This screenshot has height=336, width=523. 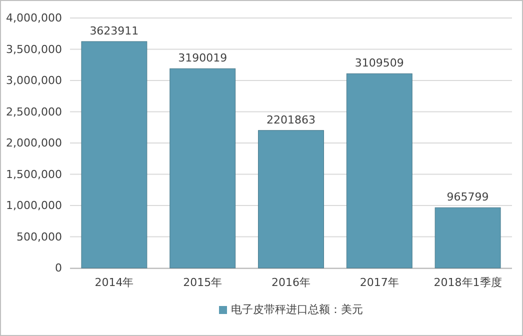 What do you see at coordinates (34, 174) in the screenshot?
I see `y-tick-label: 1,500,000` at bounding box center [34, 174].